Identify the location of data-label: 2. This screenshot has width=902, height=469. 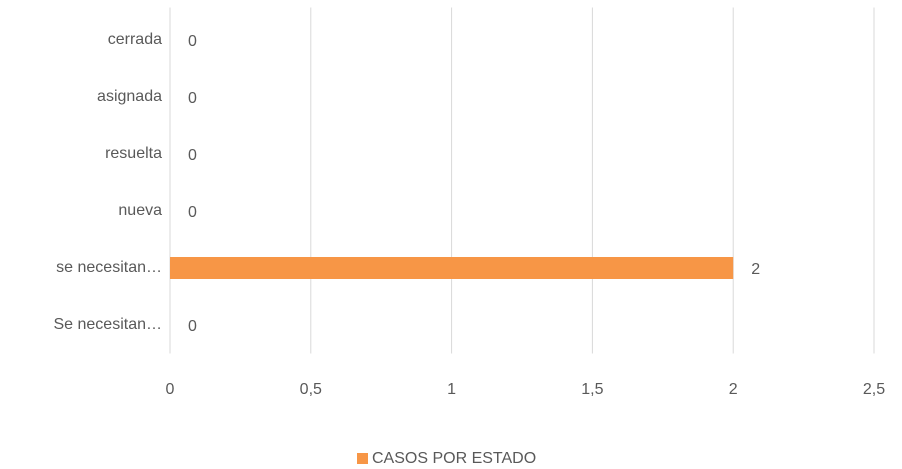
(755, 269).